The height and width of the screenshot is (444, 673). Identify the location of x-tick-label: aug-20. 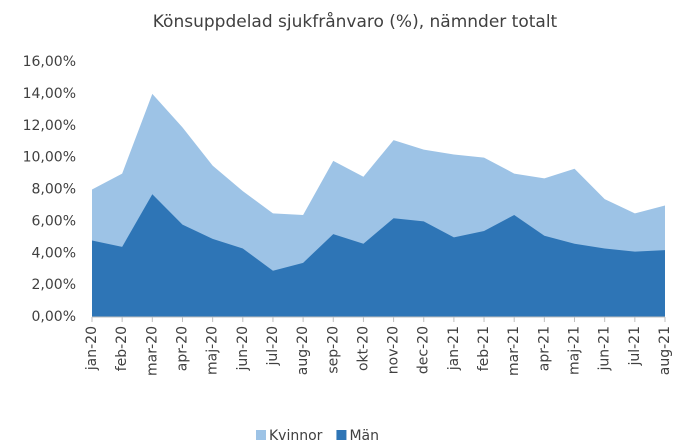
(303, 350).